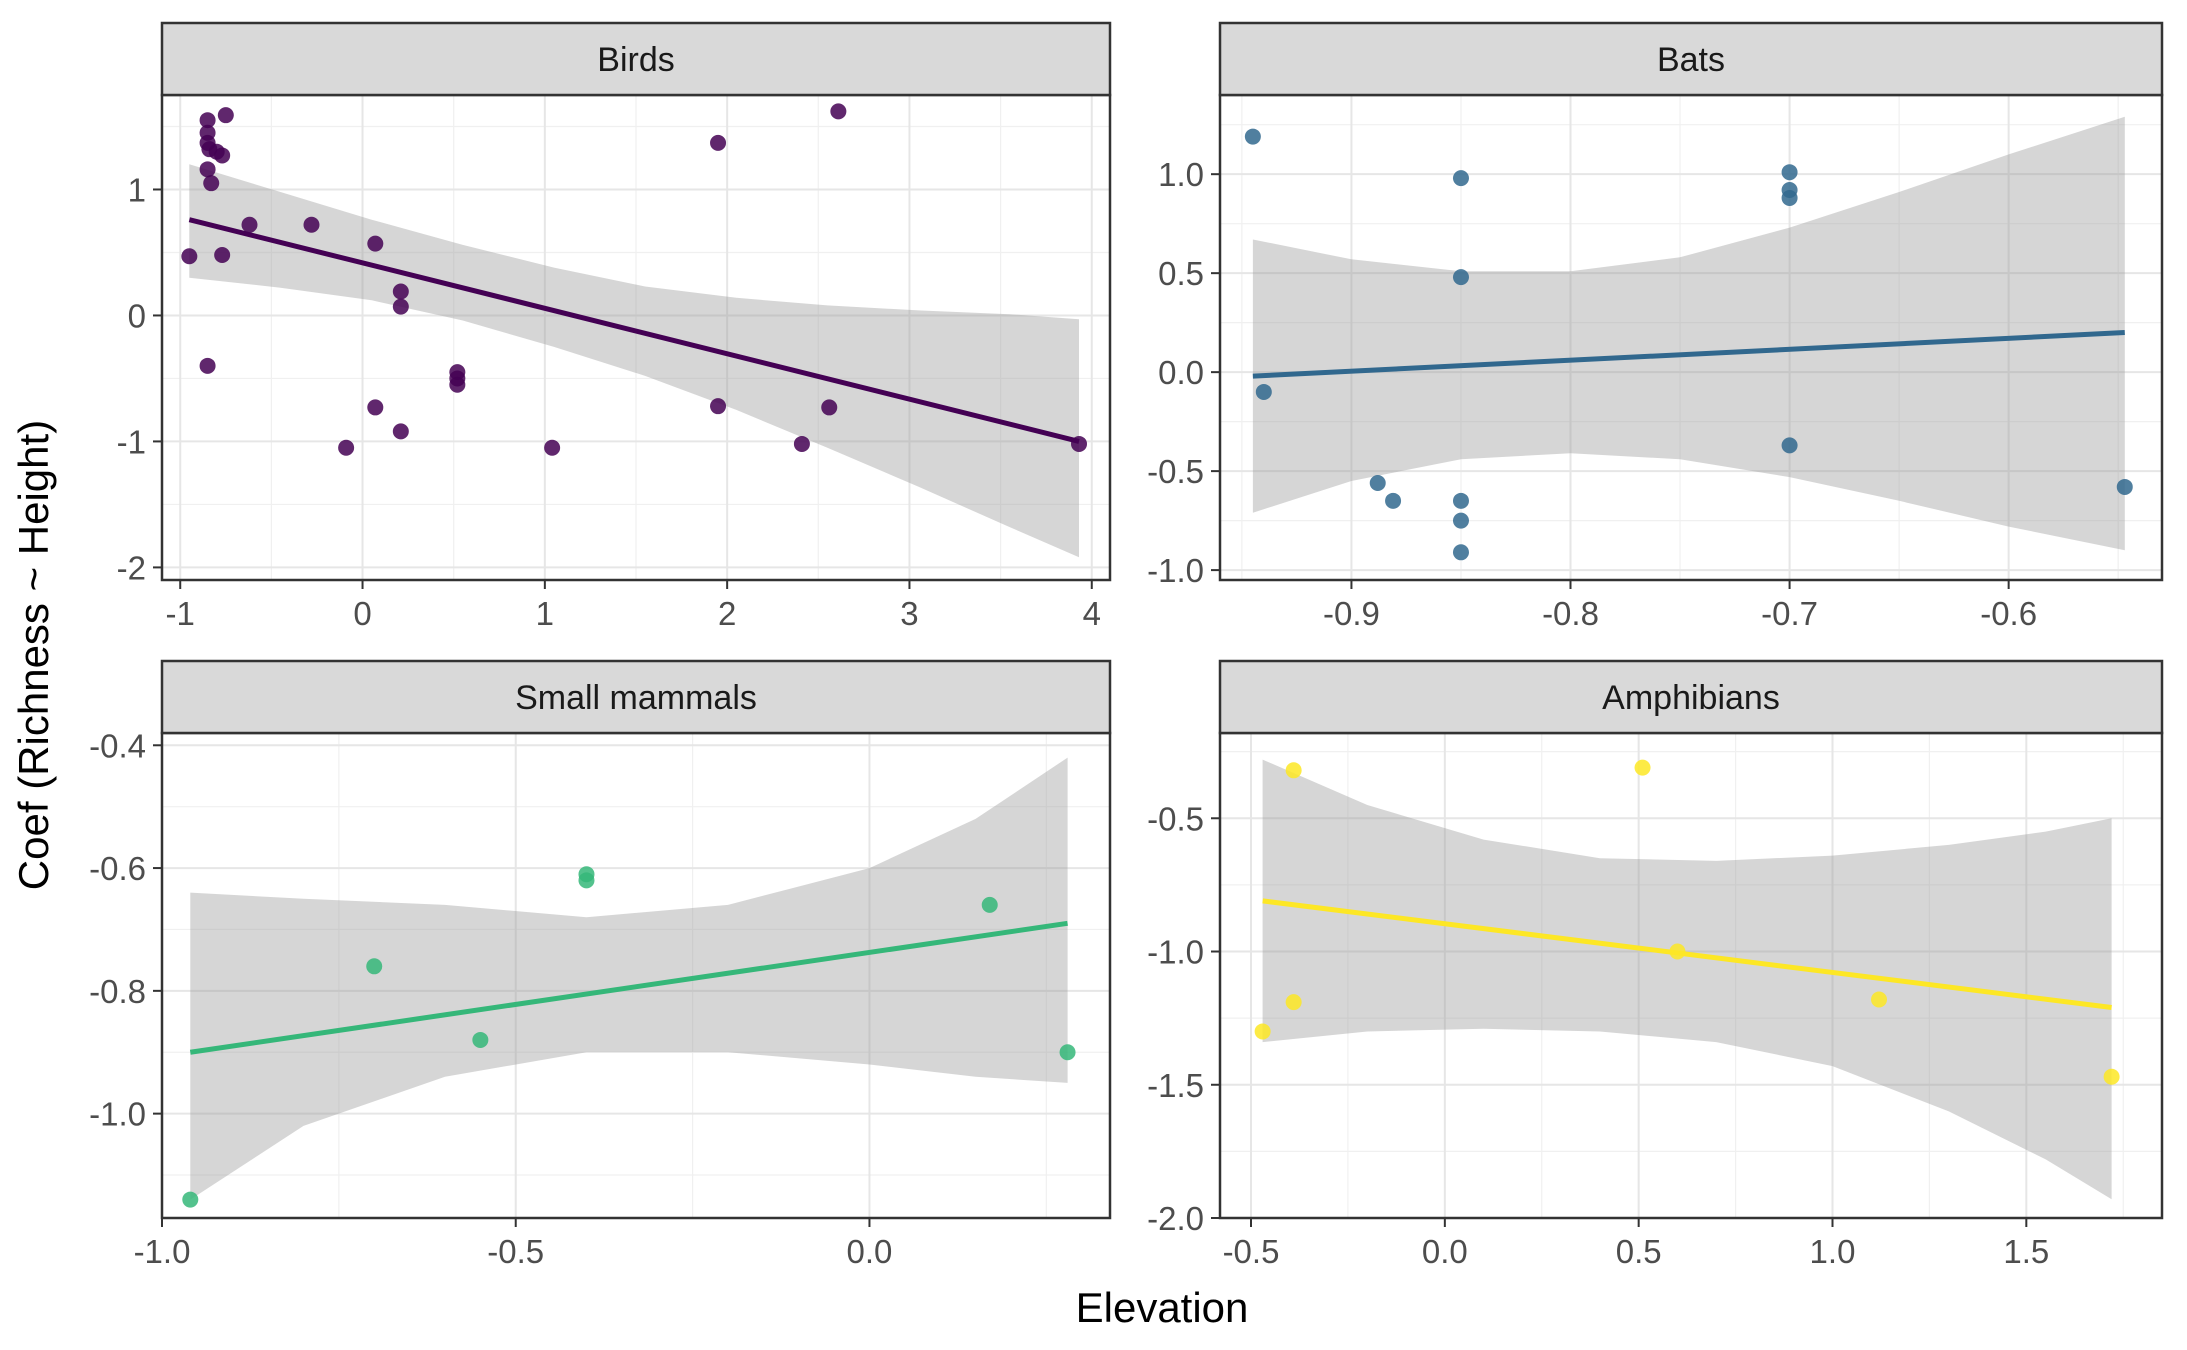 Image resolution: width=2187 pixels, height=1350 pixels. I want to click on birds-y-tick-label: 1, so click(137, 189).